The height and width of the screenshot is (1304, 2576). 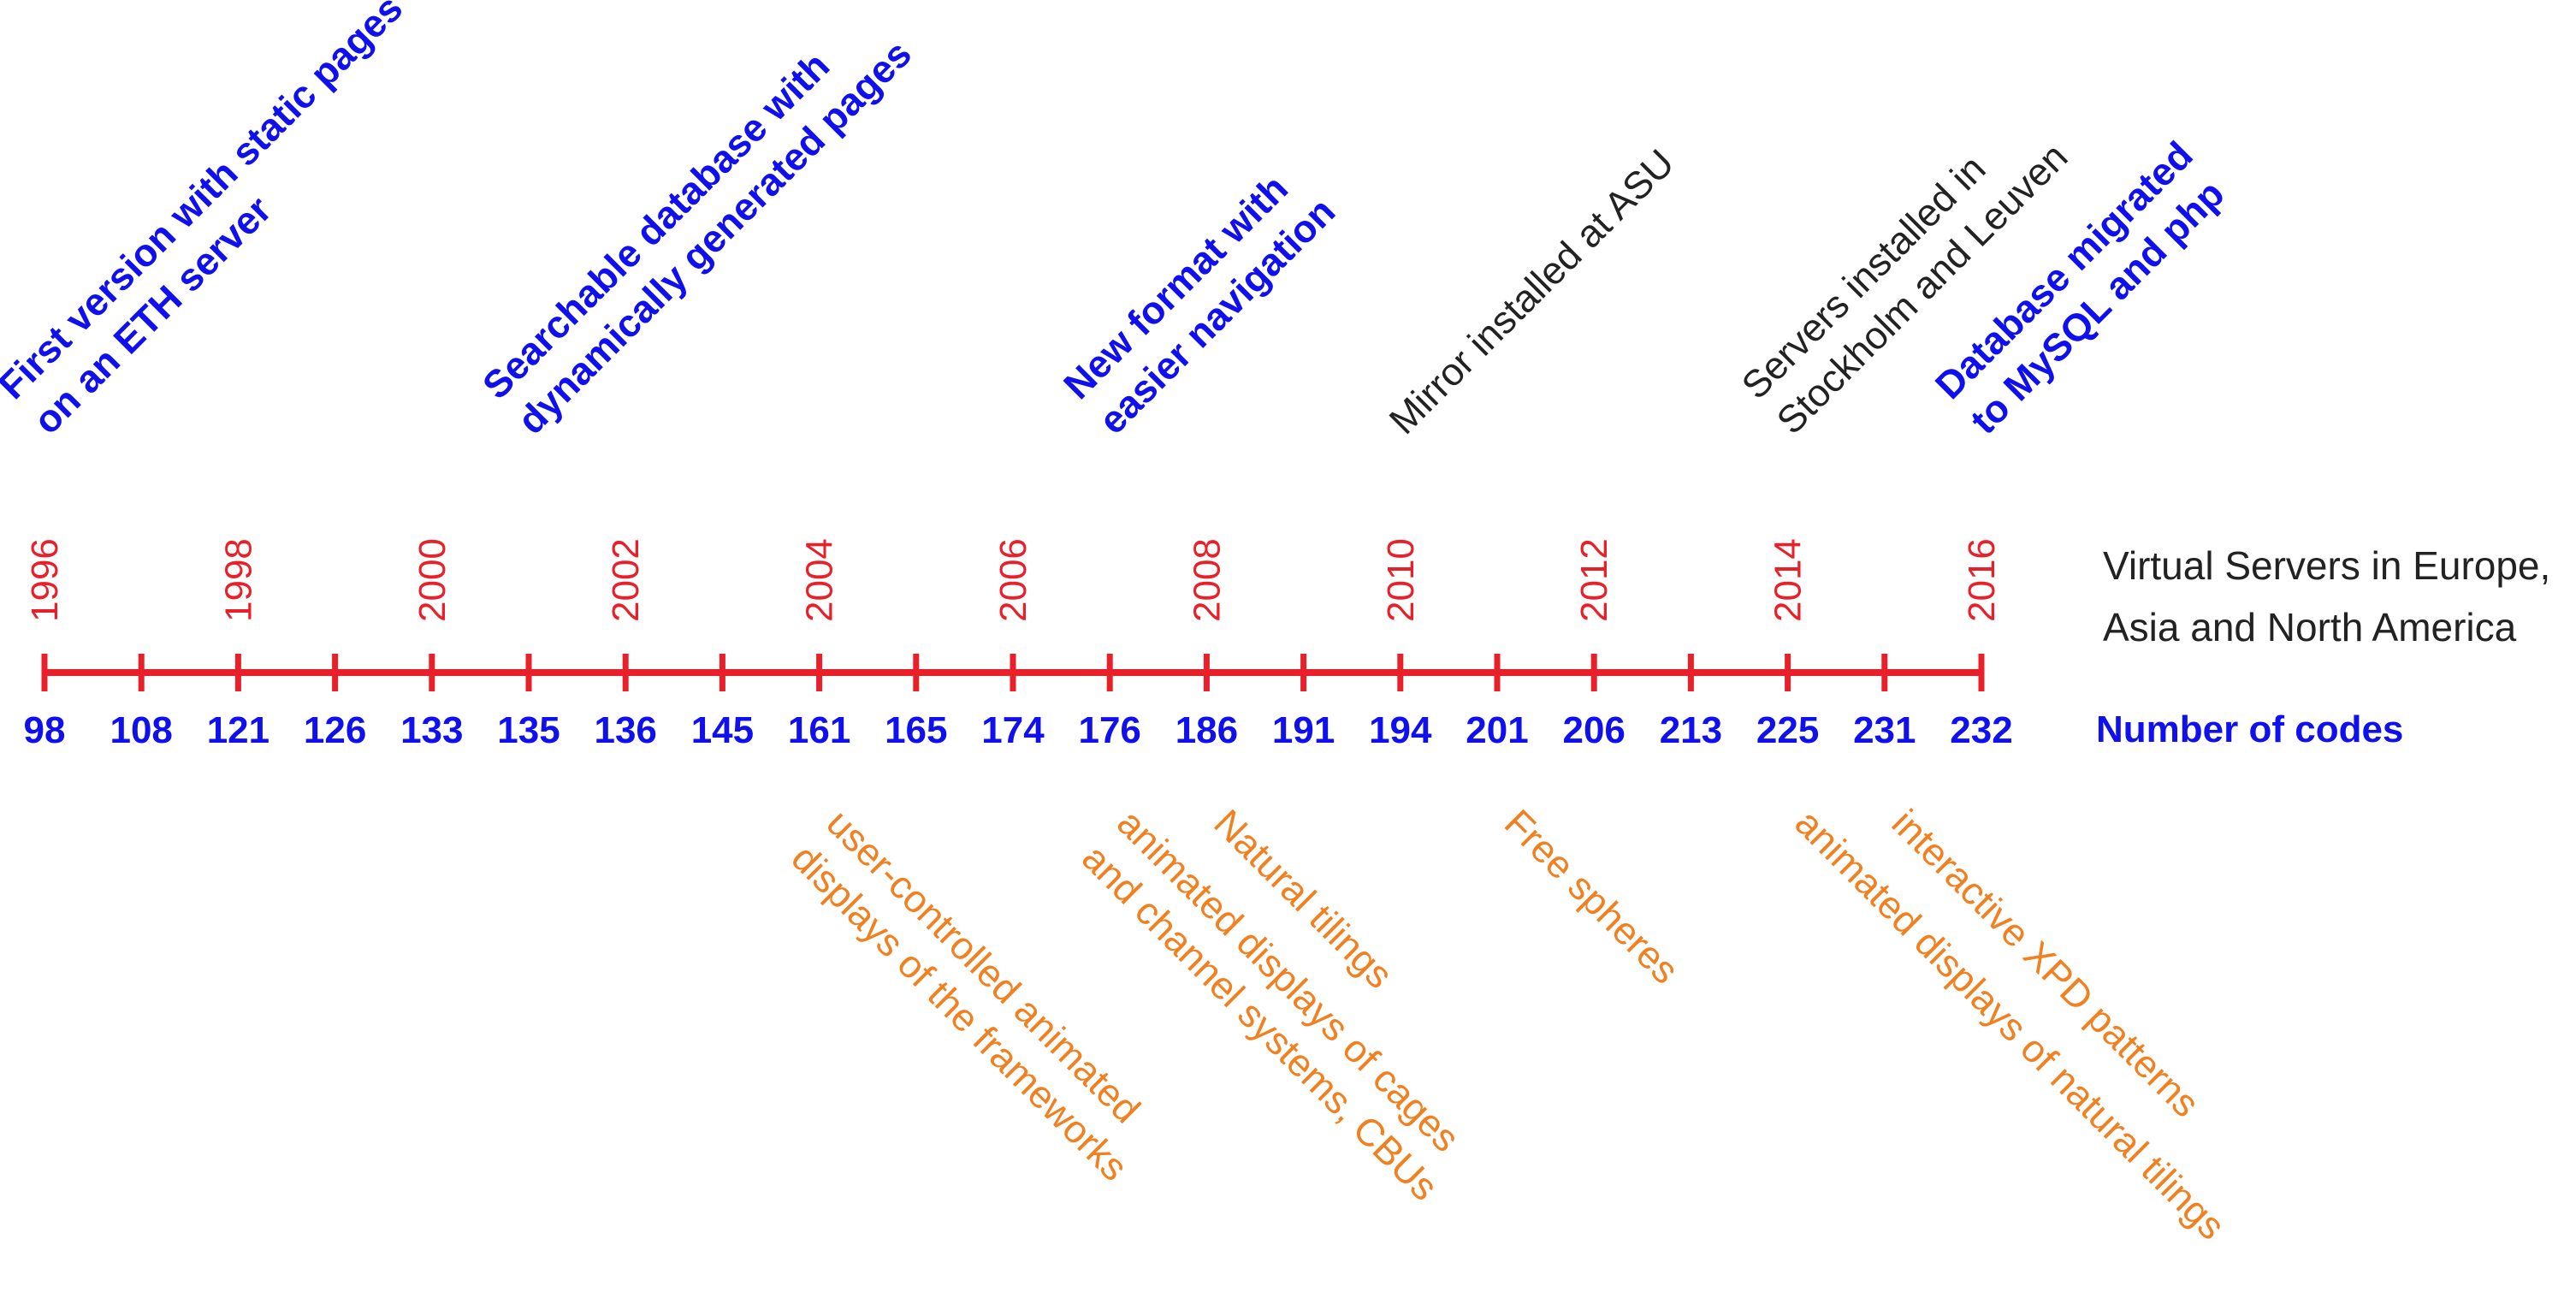 What do you see at coordinates (1401, 580) in the screenshot?
I see `year-label: 2010` at bounding box center [1401, 580].